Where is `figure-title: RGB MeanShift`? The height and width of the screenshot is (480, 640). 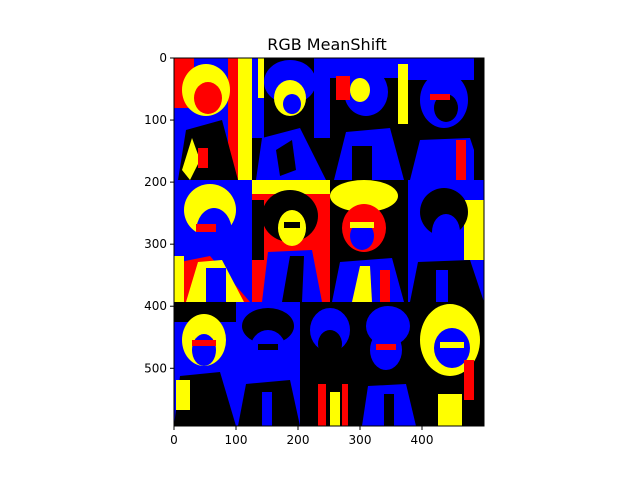 figure-title: RGB MeanShift is located at coordinates (327, 44).